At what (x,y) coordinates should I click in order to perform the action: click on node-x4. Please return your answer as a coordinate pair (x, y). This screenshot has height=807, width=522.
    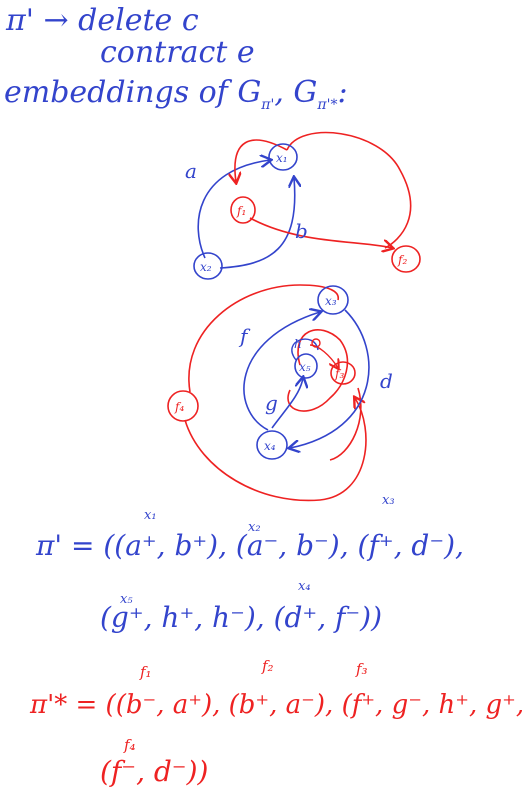
    Looking at the image, I should click on (272, 445).